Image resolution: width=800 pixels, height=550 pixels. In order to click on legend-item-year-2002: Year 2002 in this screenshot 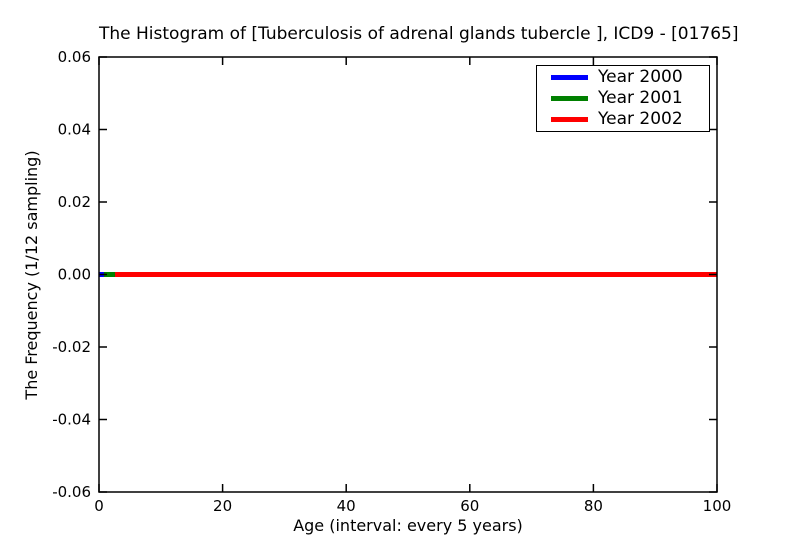, I will do `click(623, 119)`.